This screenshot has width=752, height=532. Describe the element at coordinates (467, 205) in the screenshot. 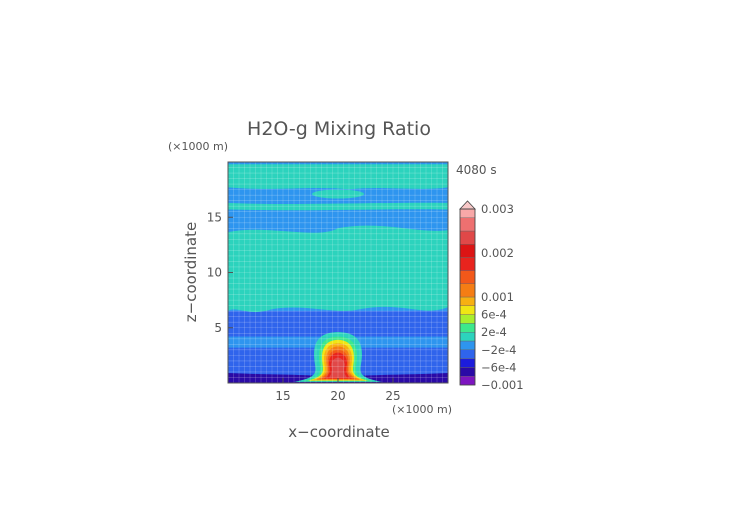

I see `colorbar-overflow-arrow` at that location.